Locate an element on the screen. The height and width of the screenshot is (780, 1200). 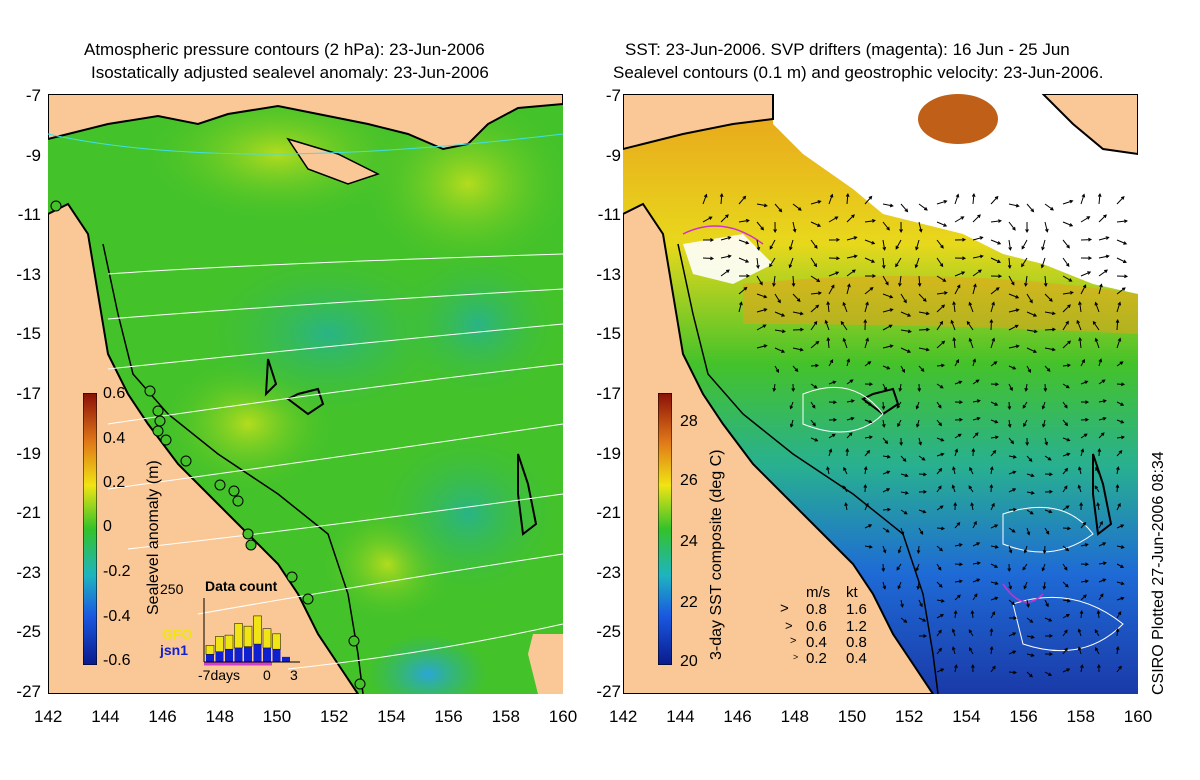
legend-kt-0.8: 0.8 is located at coordinates (856, 642).